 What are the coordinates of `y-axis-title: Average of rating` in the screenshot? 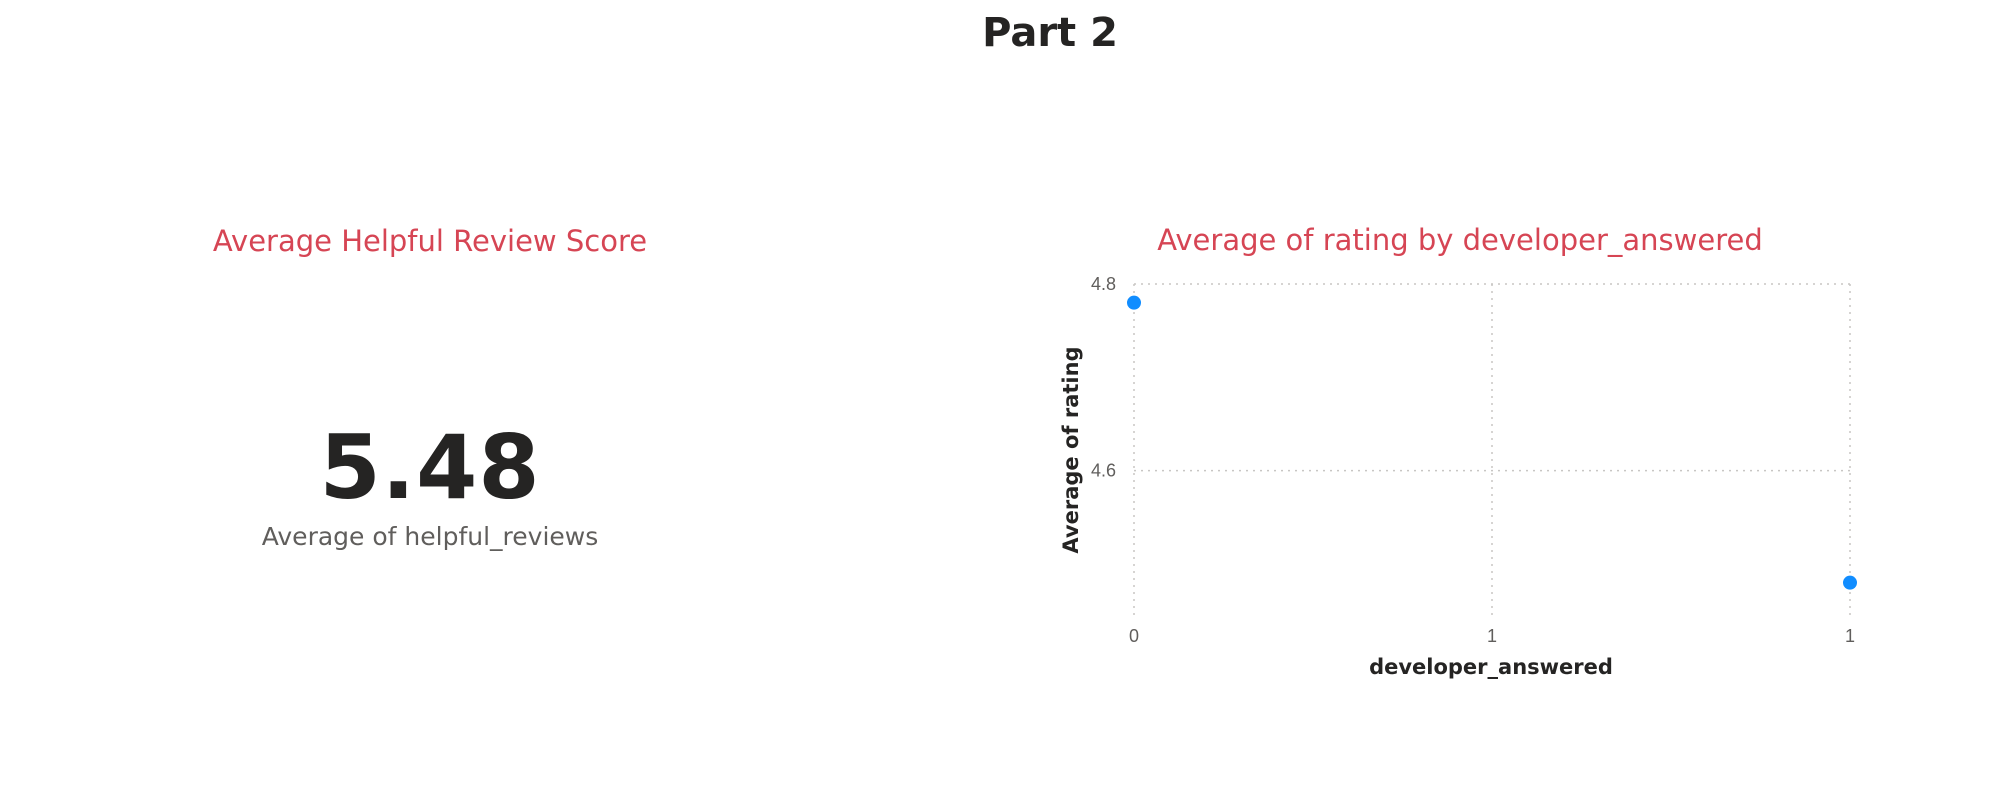 It's located at (1071, 449).